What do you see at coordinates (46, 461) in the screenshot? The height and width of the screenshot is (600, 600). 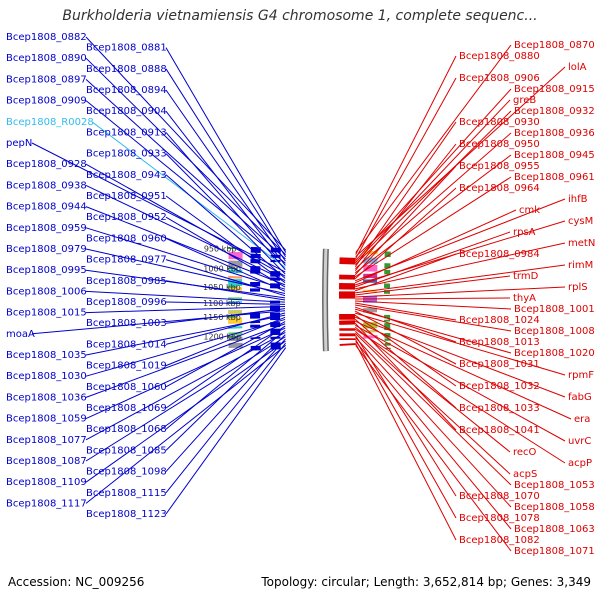 I see `left-gene-label: Bcep1808_1087` at bounding box center [46, 461].